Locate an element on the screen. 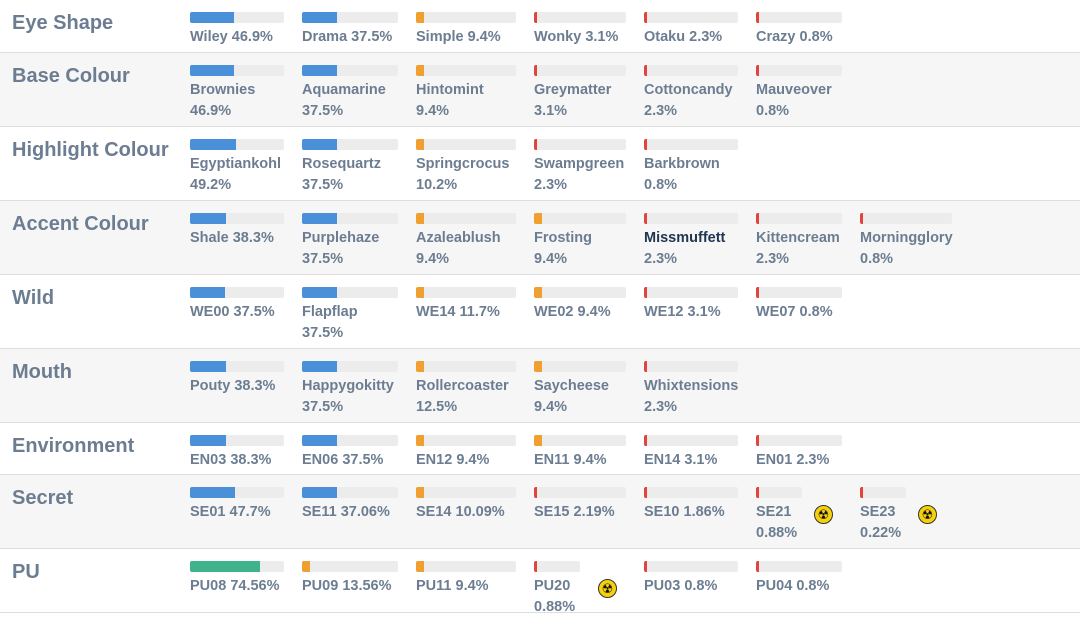 The image size is (1080, 618). trait-name: PU20 is located at coordinates (552, 586).